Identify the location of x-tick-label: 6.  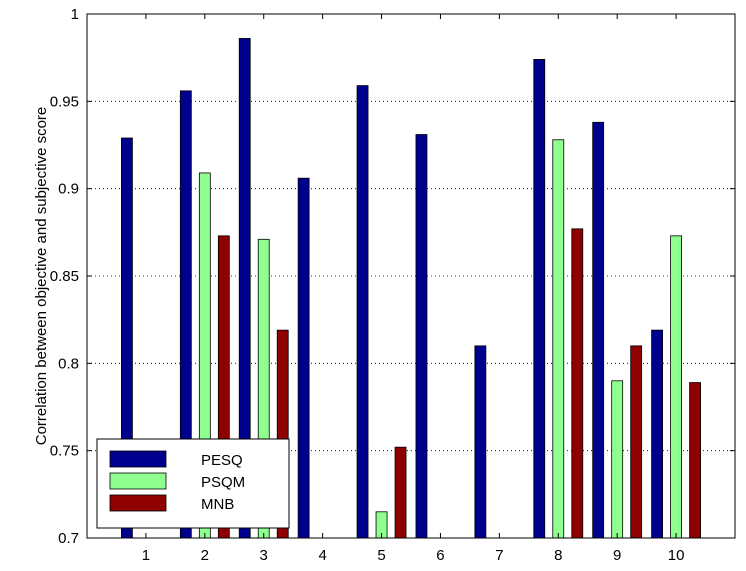
(440, 555).